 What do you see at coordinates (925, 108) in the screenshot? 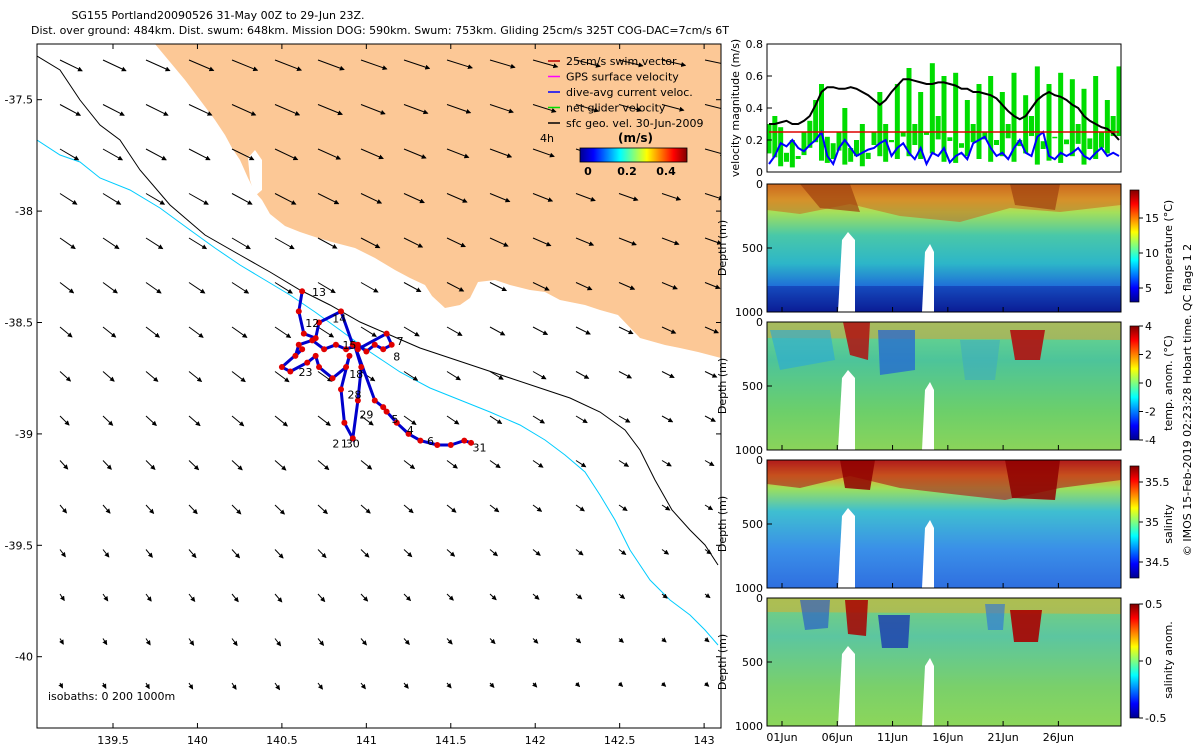
I see `velocity-panel: 0 0.2 0.4 0.6 0.8 velocity magnitude (m/s)` at bounding box center [925, 108].